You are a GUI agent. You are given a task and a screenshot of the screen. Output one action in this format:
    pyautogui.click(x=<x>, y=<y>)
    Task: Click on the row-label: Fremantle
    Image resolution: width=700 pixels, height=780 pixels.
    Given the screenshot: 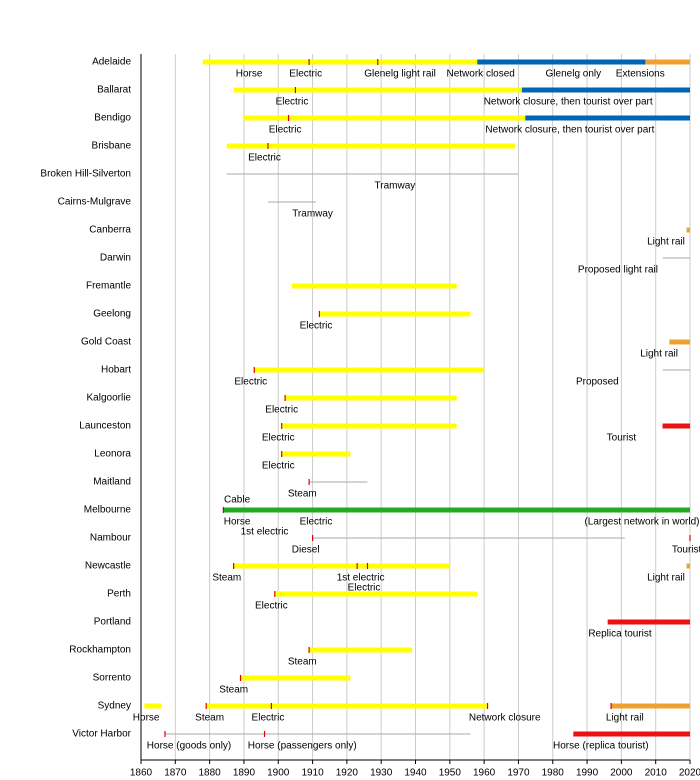 What is the action you would take?
    pyautogui.click(x=108, y=286)
    